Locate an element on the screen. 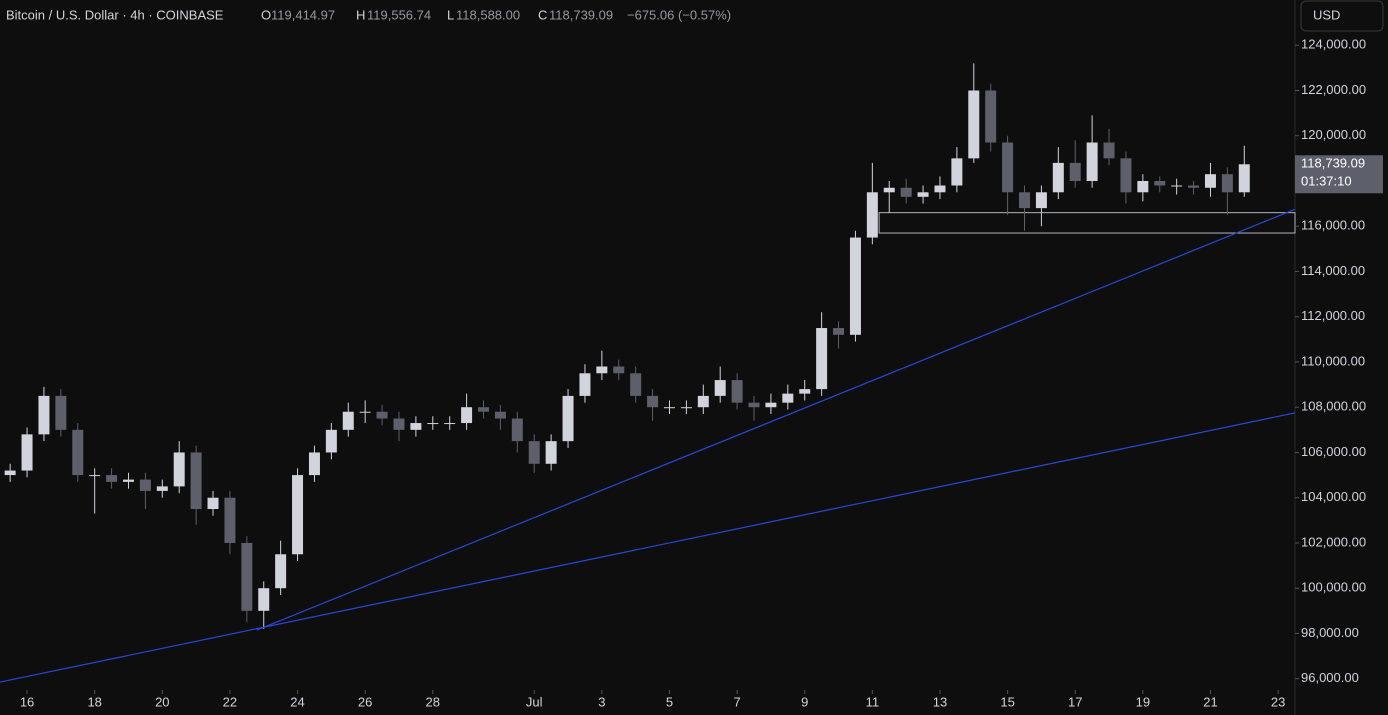 The height and width of the screenshot is (715, 1388). ohlc-key: L is located at coordinates (450, 14).